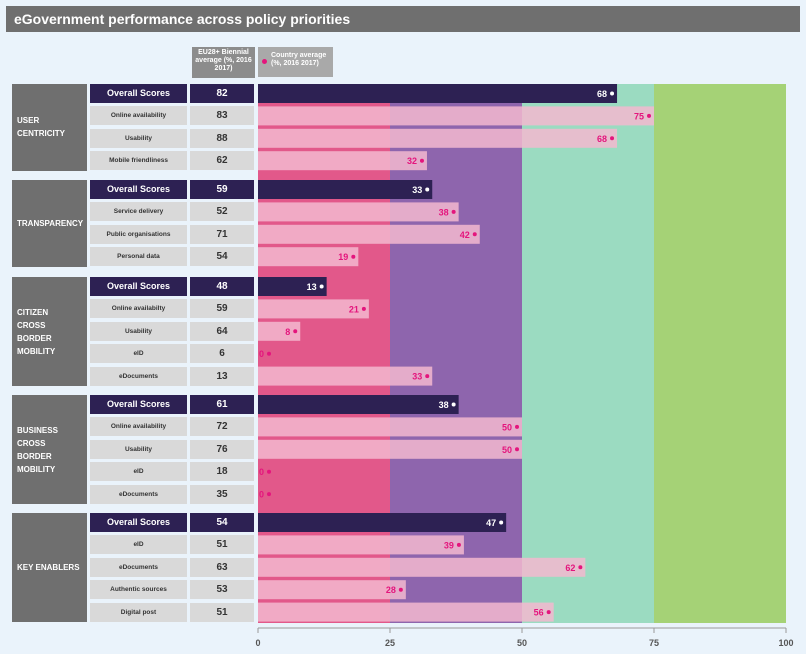 The height and width of the screenshot is (654, 806). What do you see at coordinates (222, 427) in the screenshot?
I see `eu-average-value: 72` at bounding box center [222, 427].